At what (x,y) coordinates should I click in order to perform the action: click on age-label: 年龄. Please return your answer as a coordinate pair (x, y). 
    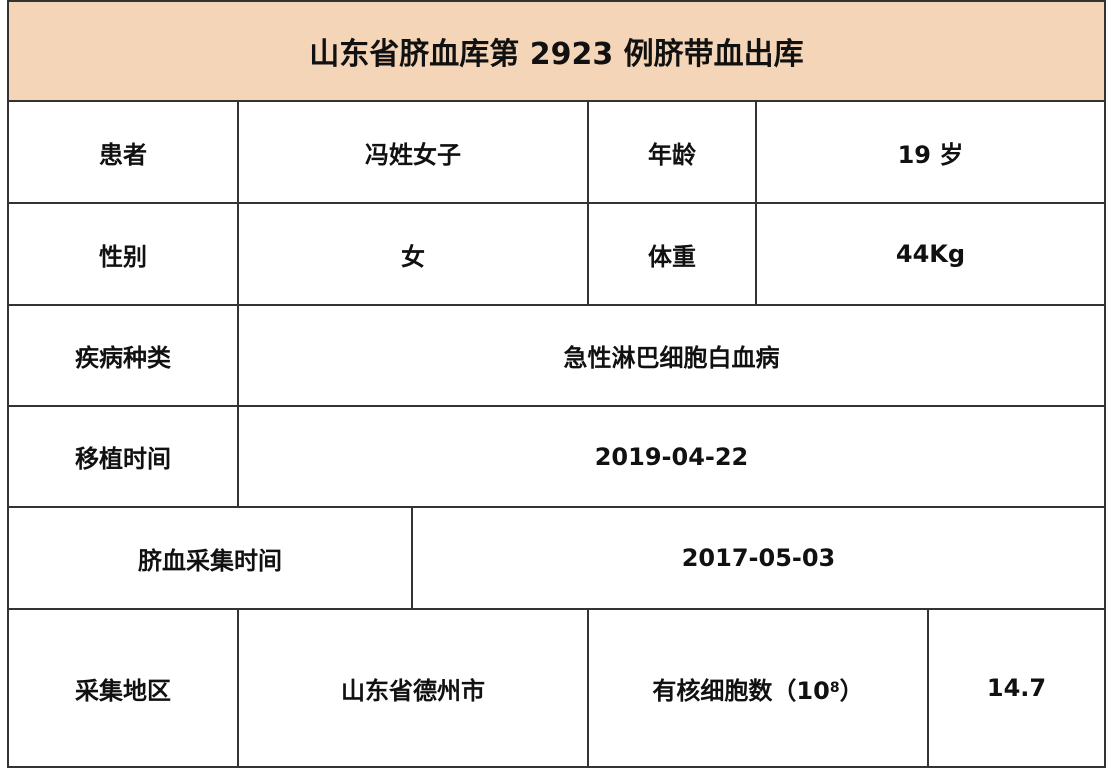
    Looking at the image, I should click on (672, 152).